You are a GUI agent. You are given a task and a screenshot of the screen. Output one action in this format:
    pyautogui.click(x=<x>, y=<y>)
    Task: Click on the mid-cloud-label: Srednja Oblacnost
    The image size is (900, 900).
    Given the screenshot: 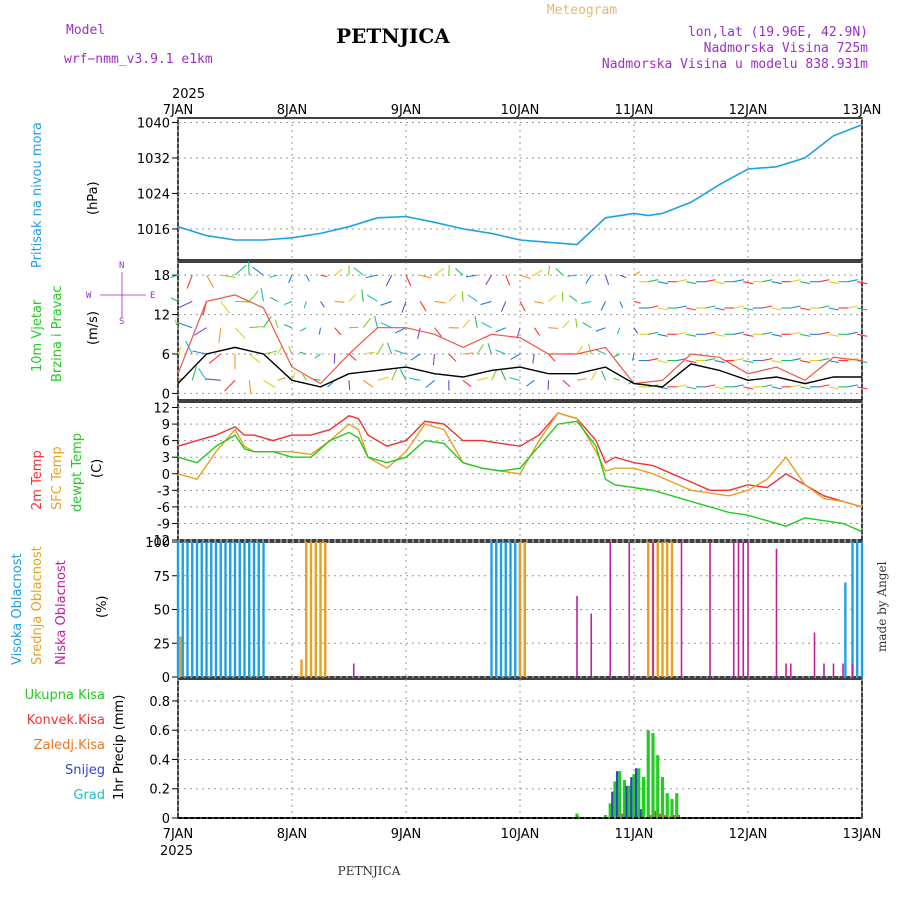 What is the action you would take?
    pyautogui.click(x=37, y=605)
    